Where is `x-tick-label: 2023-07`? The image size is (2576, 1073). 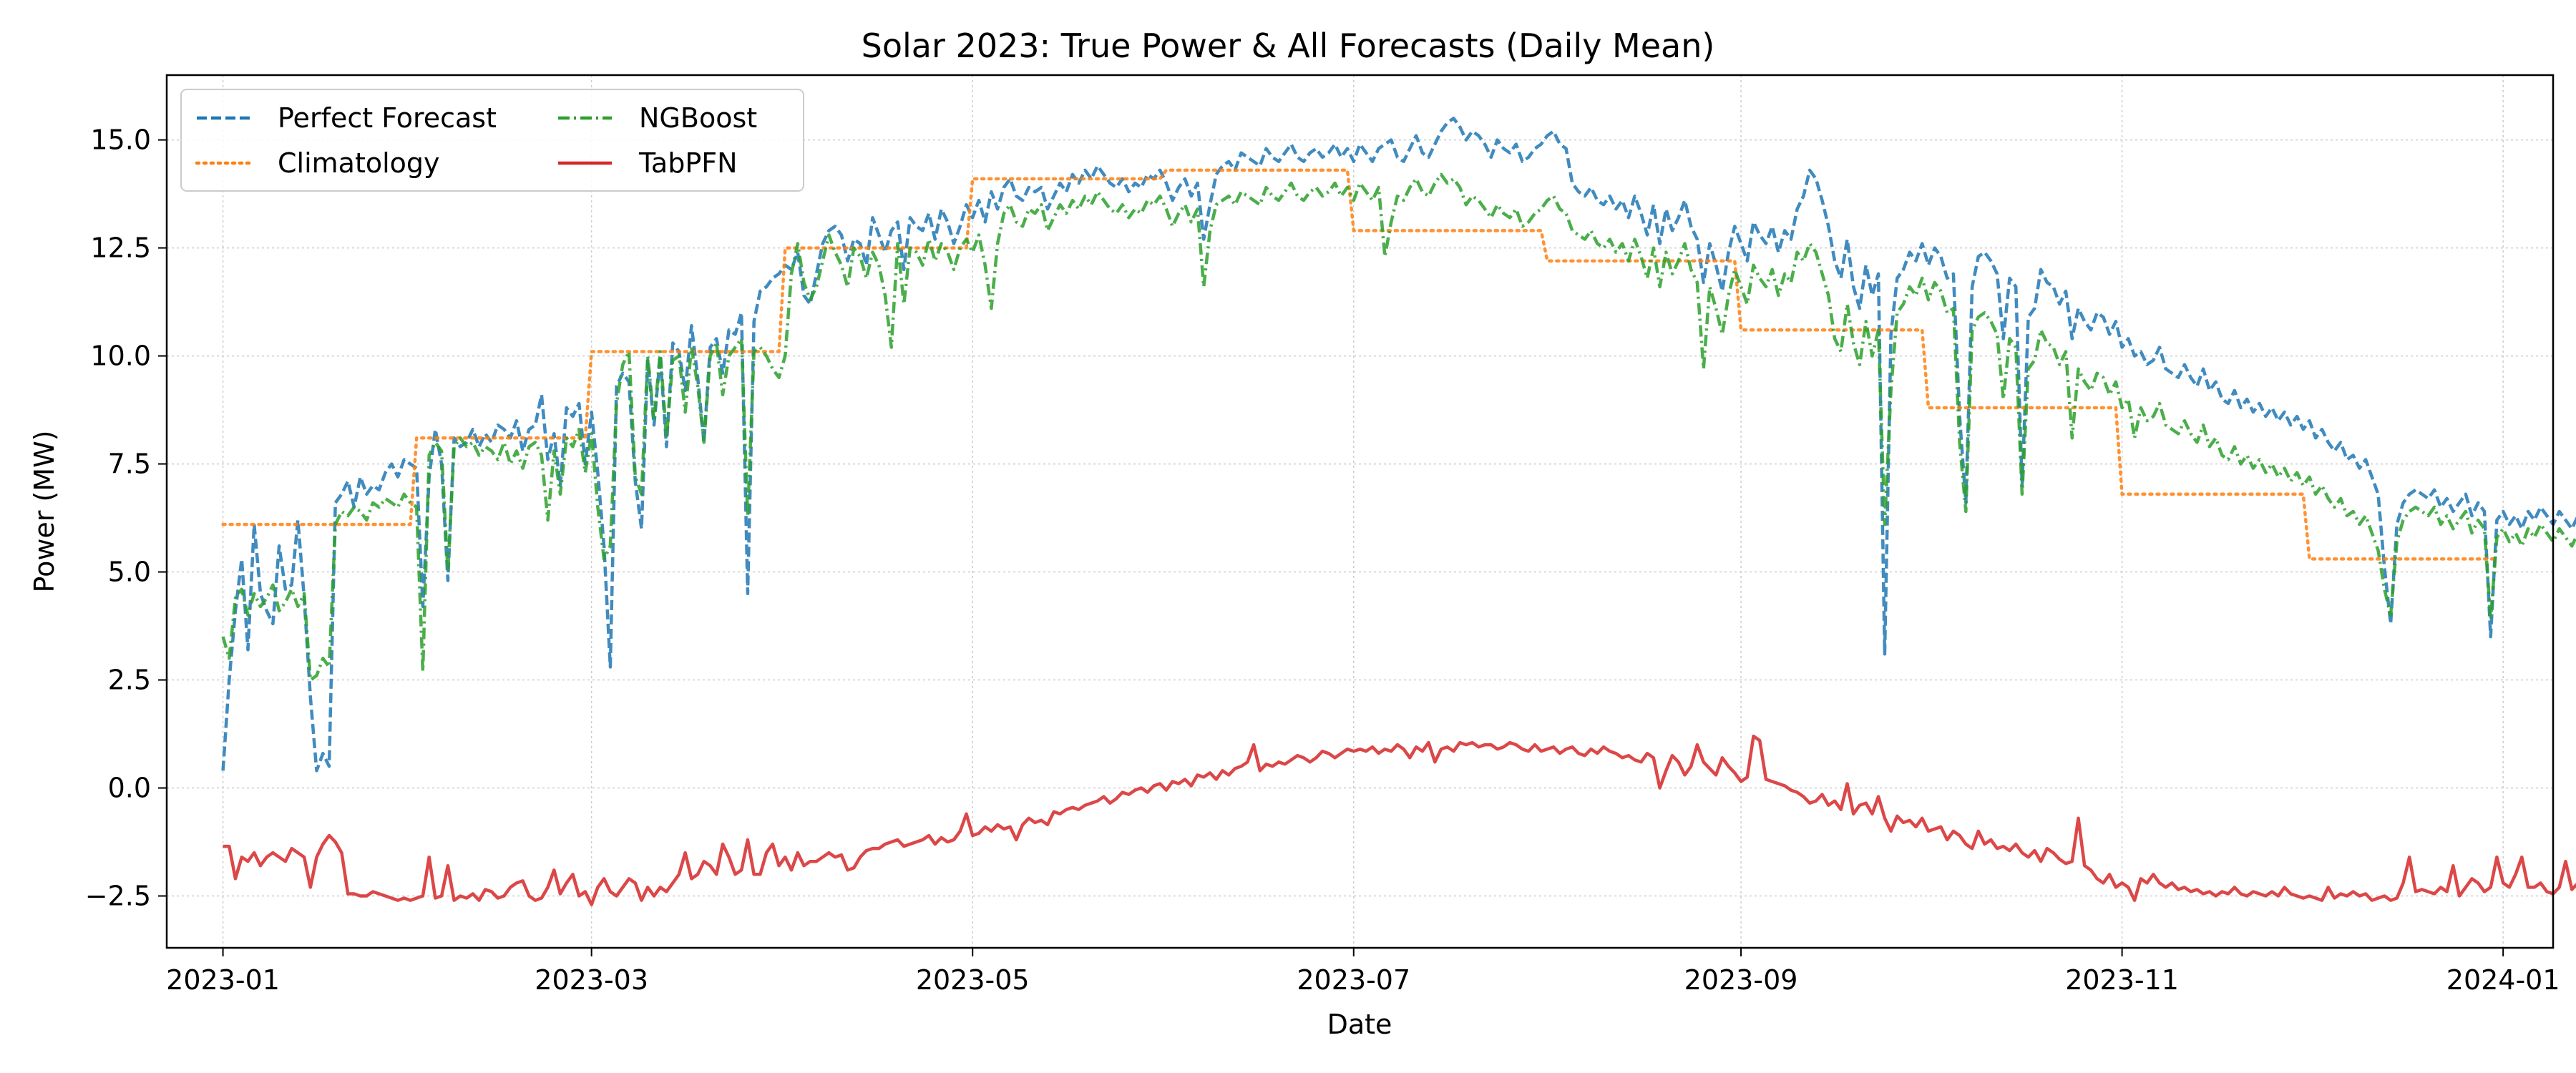
x-tick-label: 2023-07 is located at coordinates (1353, 980).